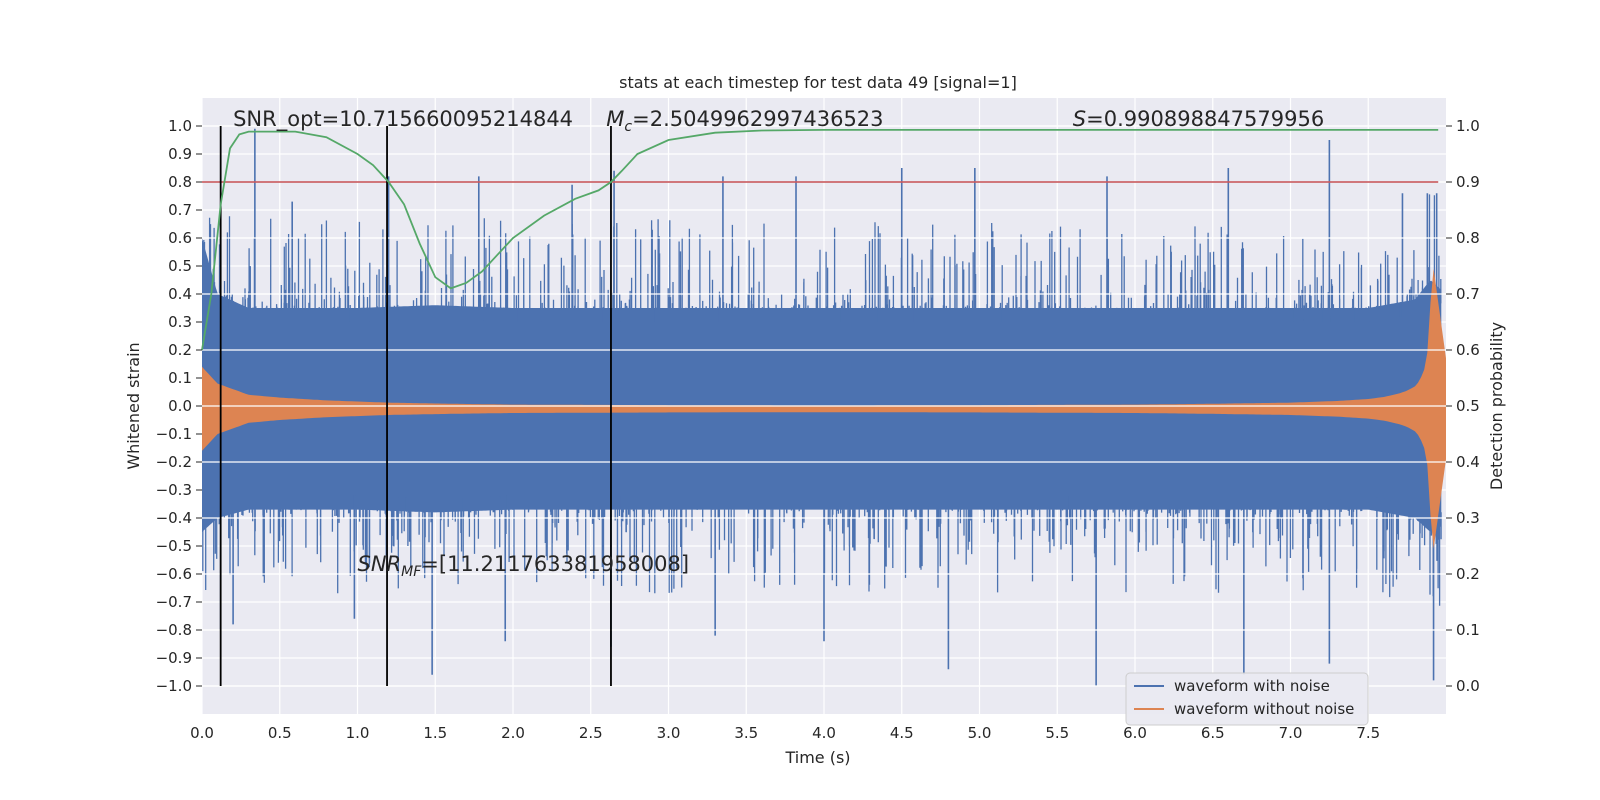 The width and height of the screenshot is (1600, 800). Describe the element at coordinates (1252, 686) in the screenshot. I see `legend-label: waveform with noise` at that location.